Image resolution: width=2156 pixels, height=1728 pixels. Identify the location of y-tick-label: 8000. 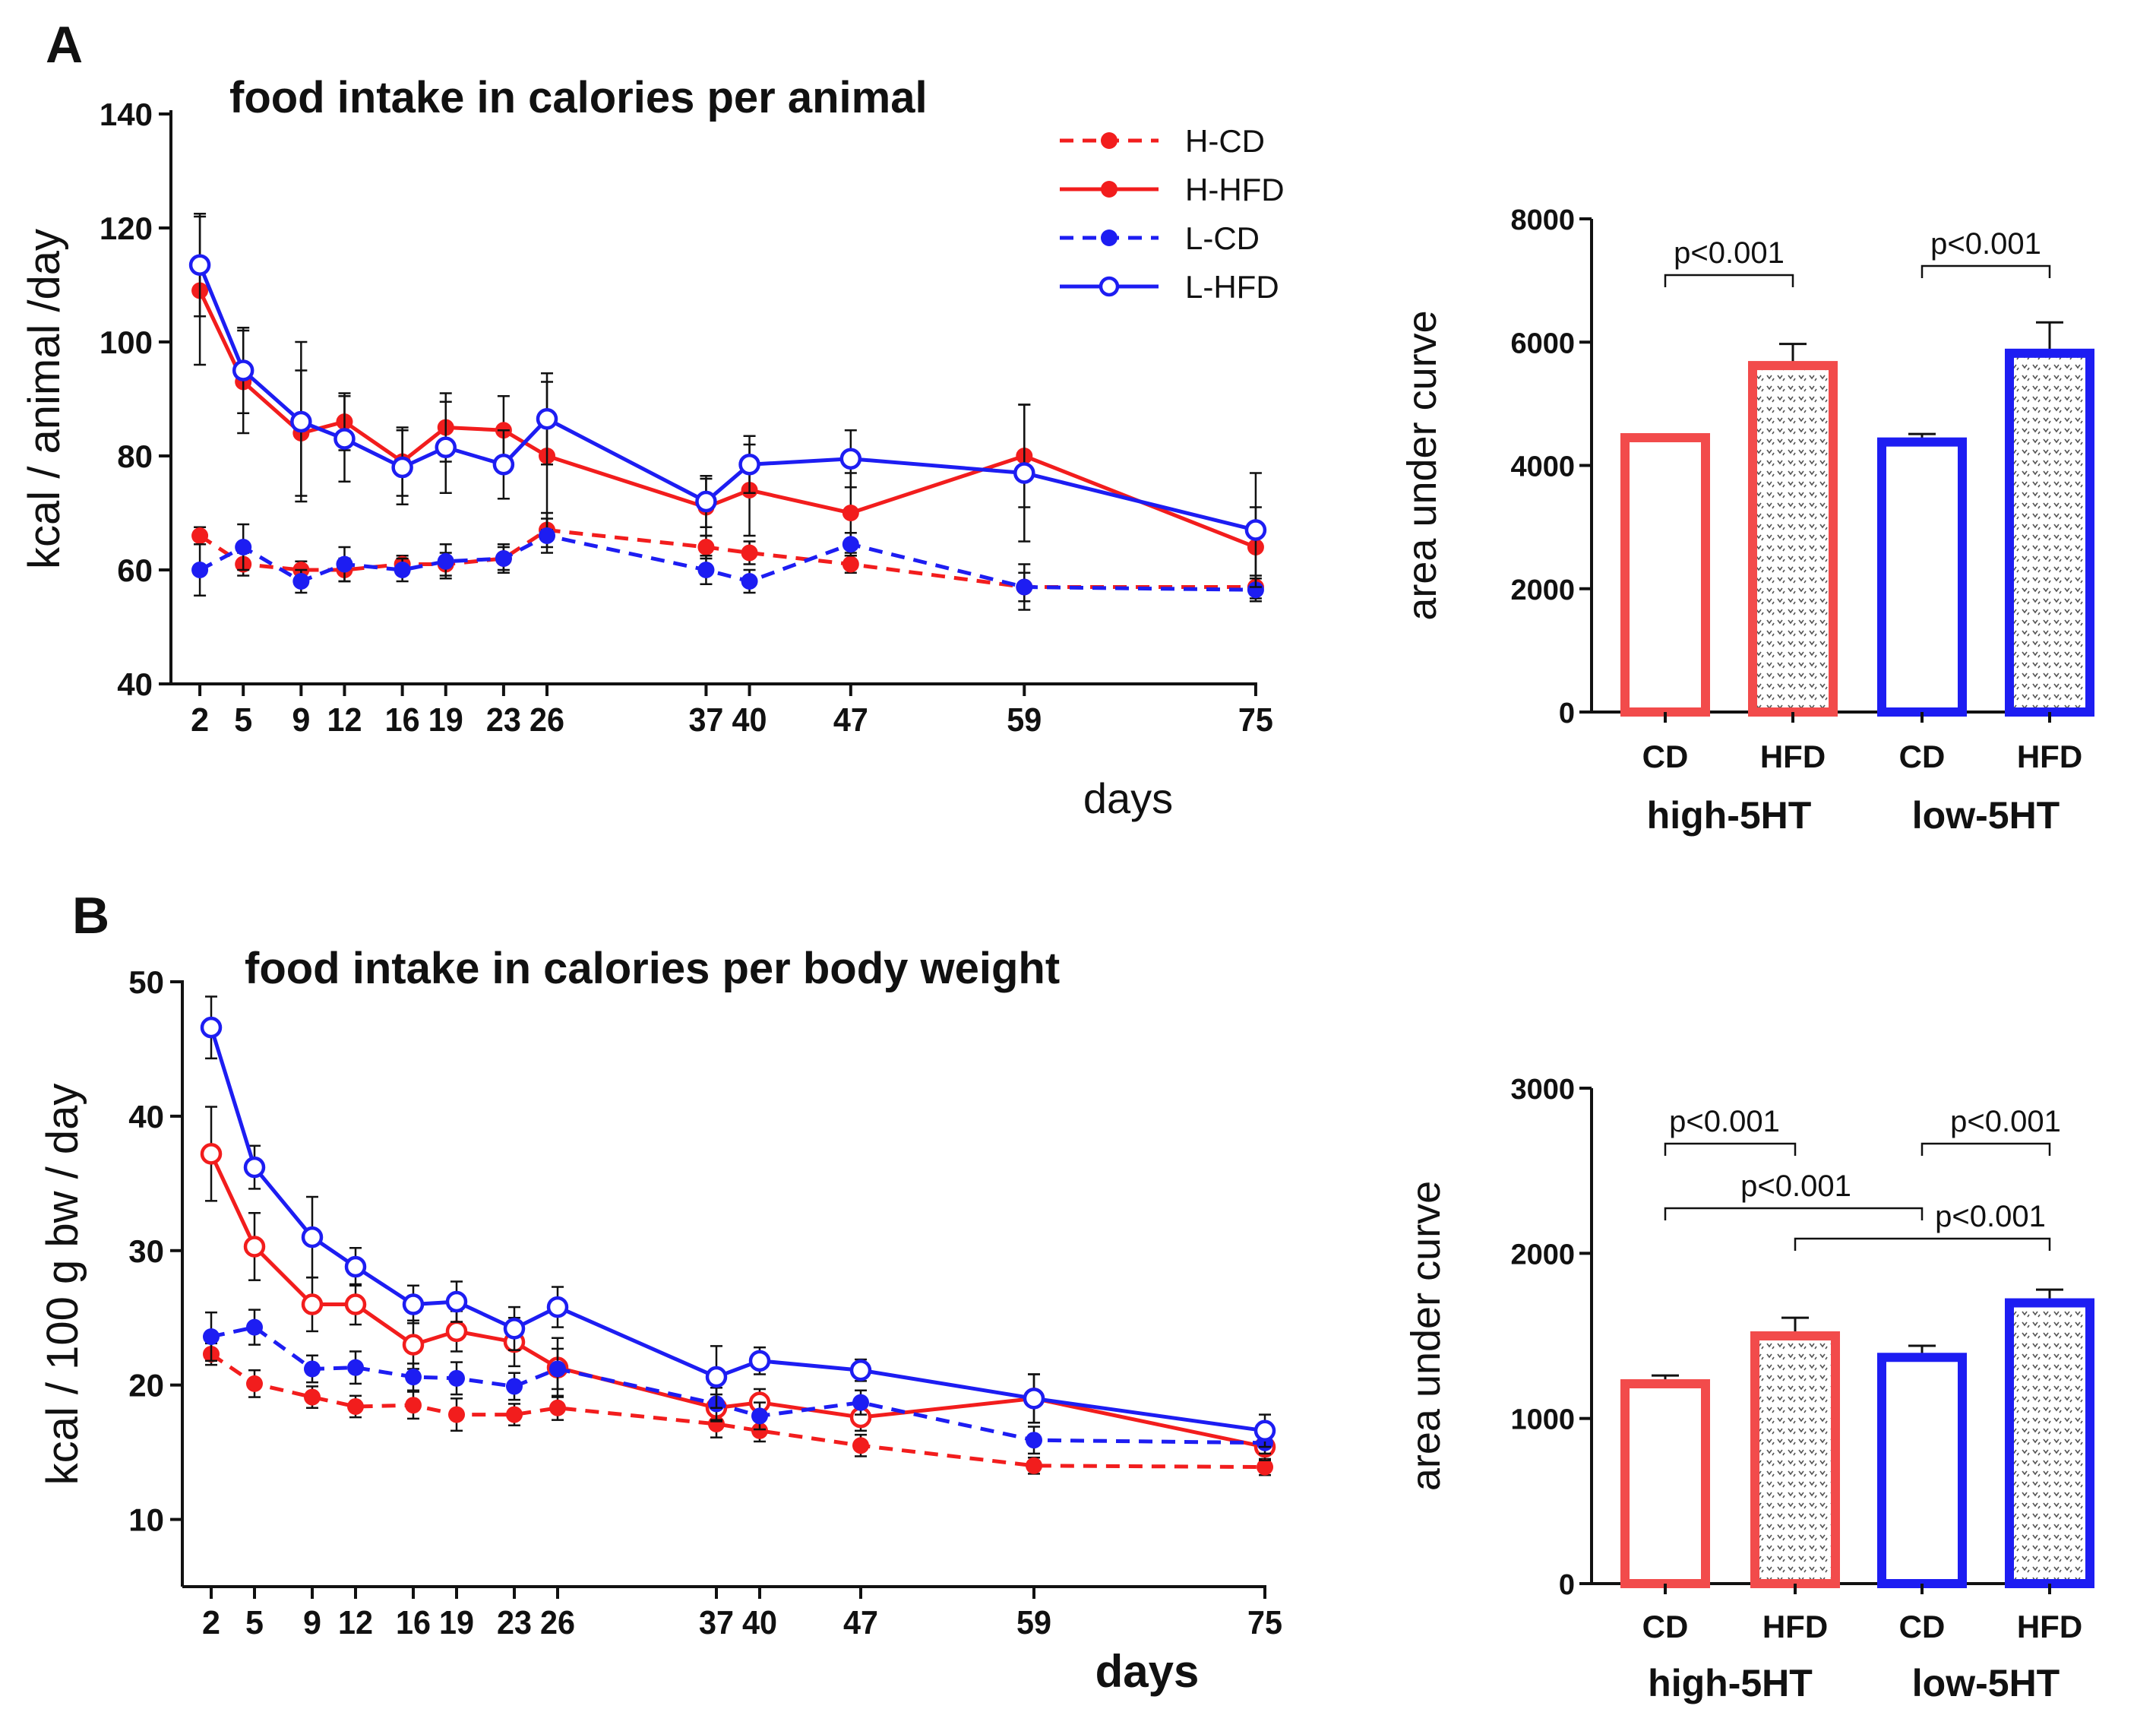
(1542, 220).